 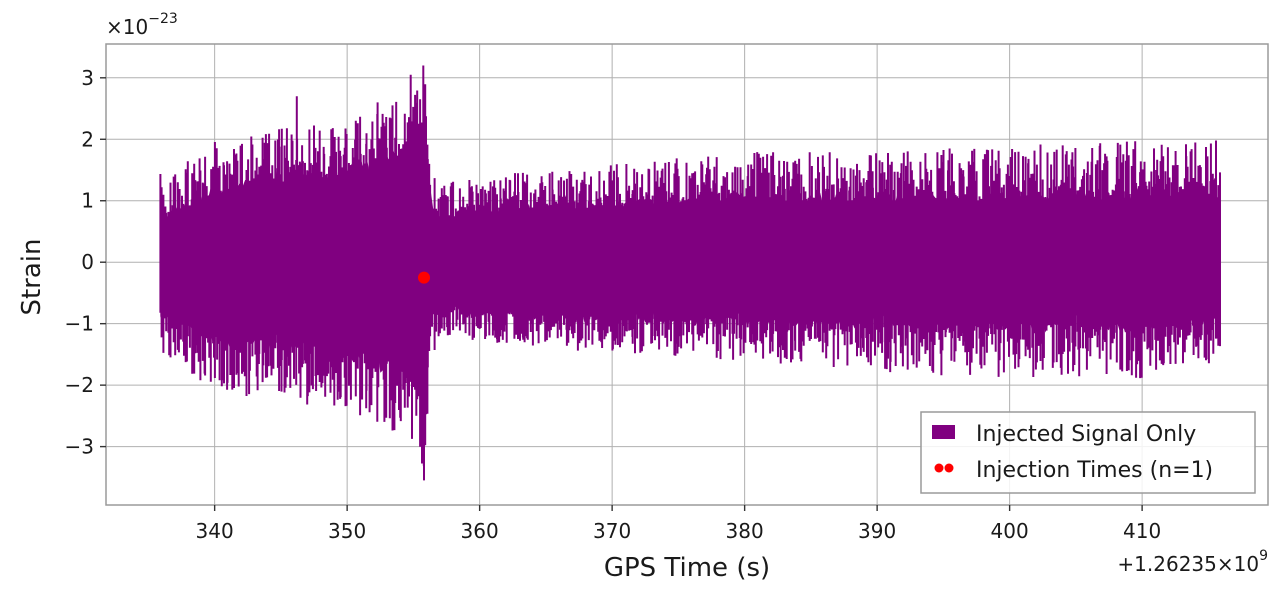 I want to click on y-axis-label: Strain, so click(x=32, y=276).